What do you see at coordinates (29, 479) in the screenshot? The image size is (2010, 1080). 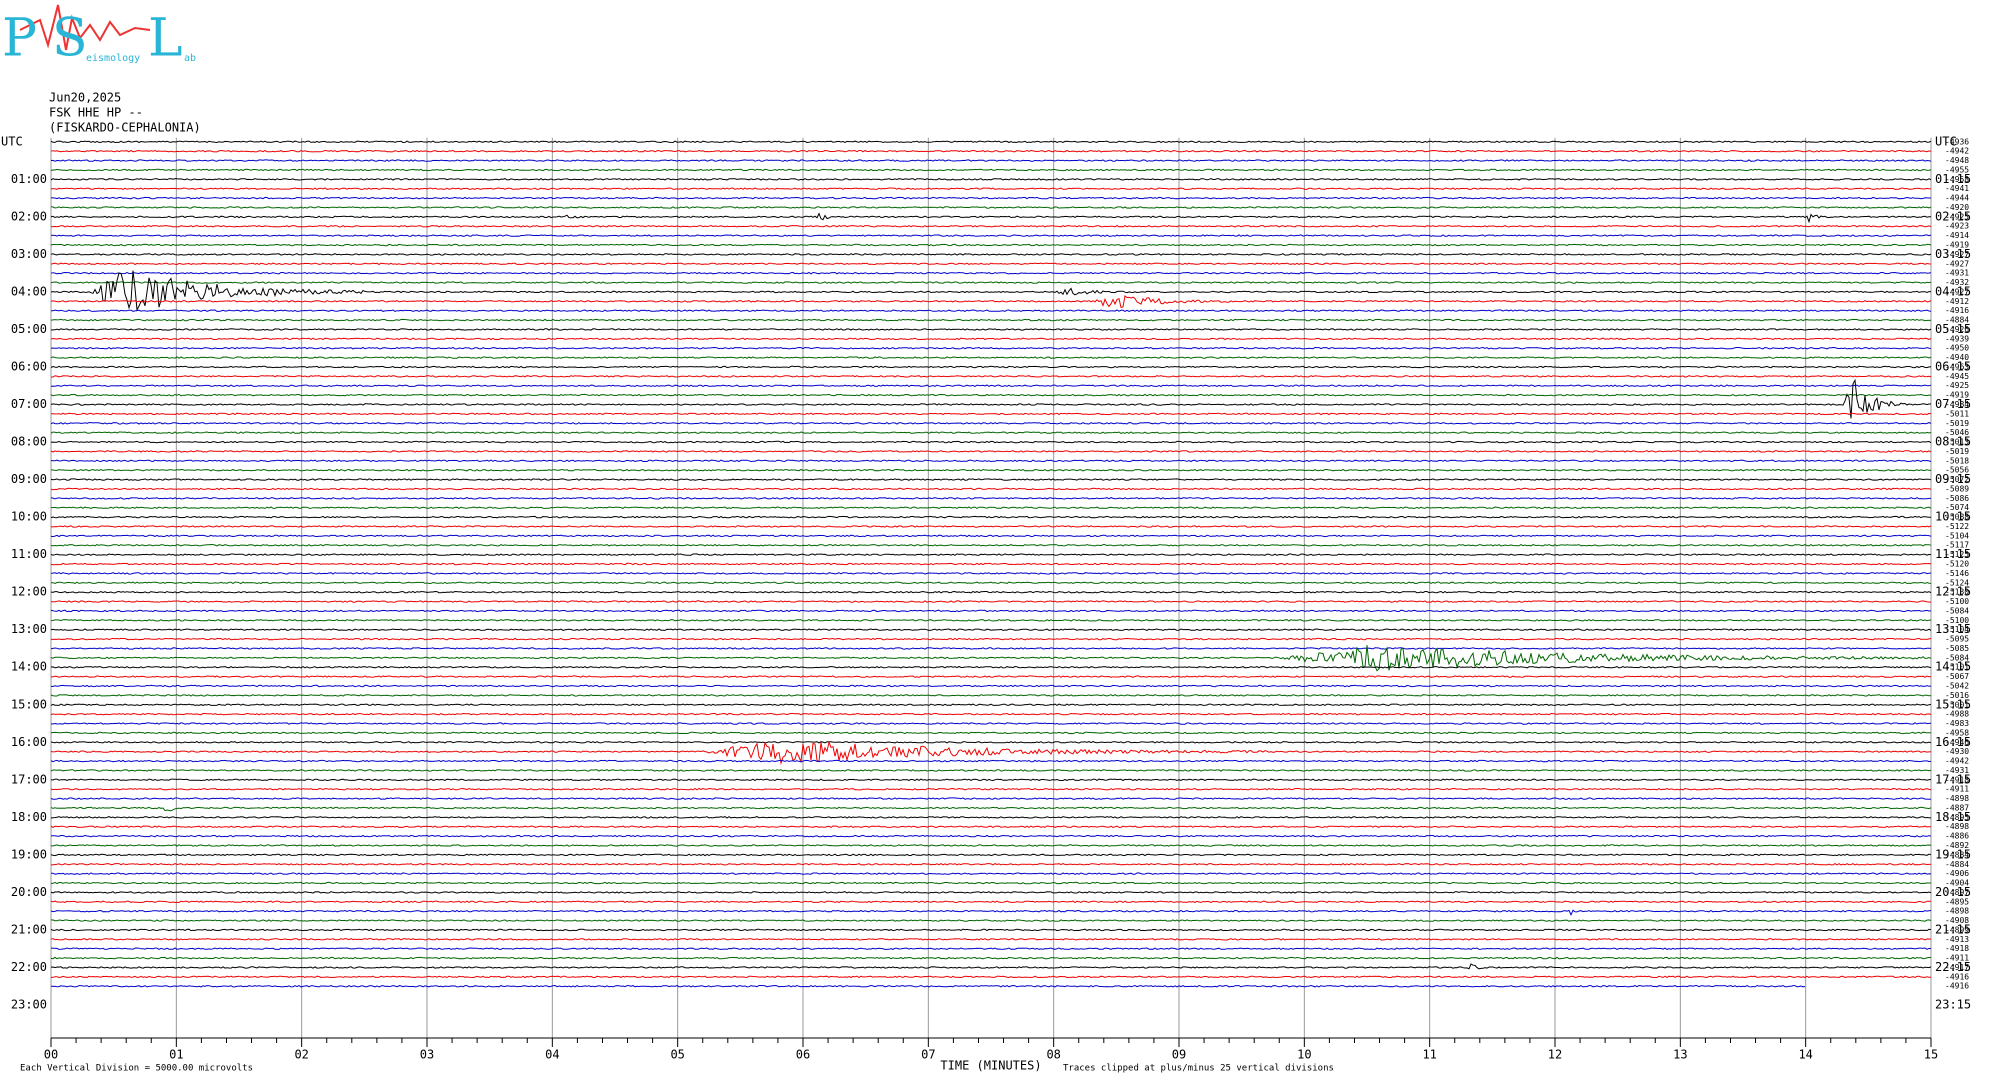 I see `hour-label: 09:00` at bounding box center [29, 479].